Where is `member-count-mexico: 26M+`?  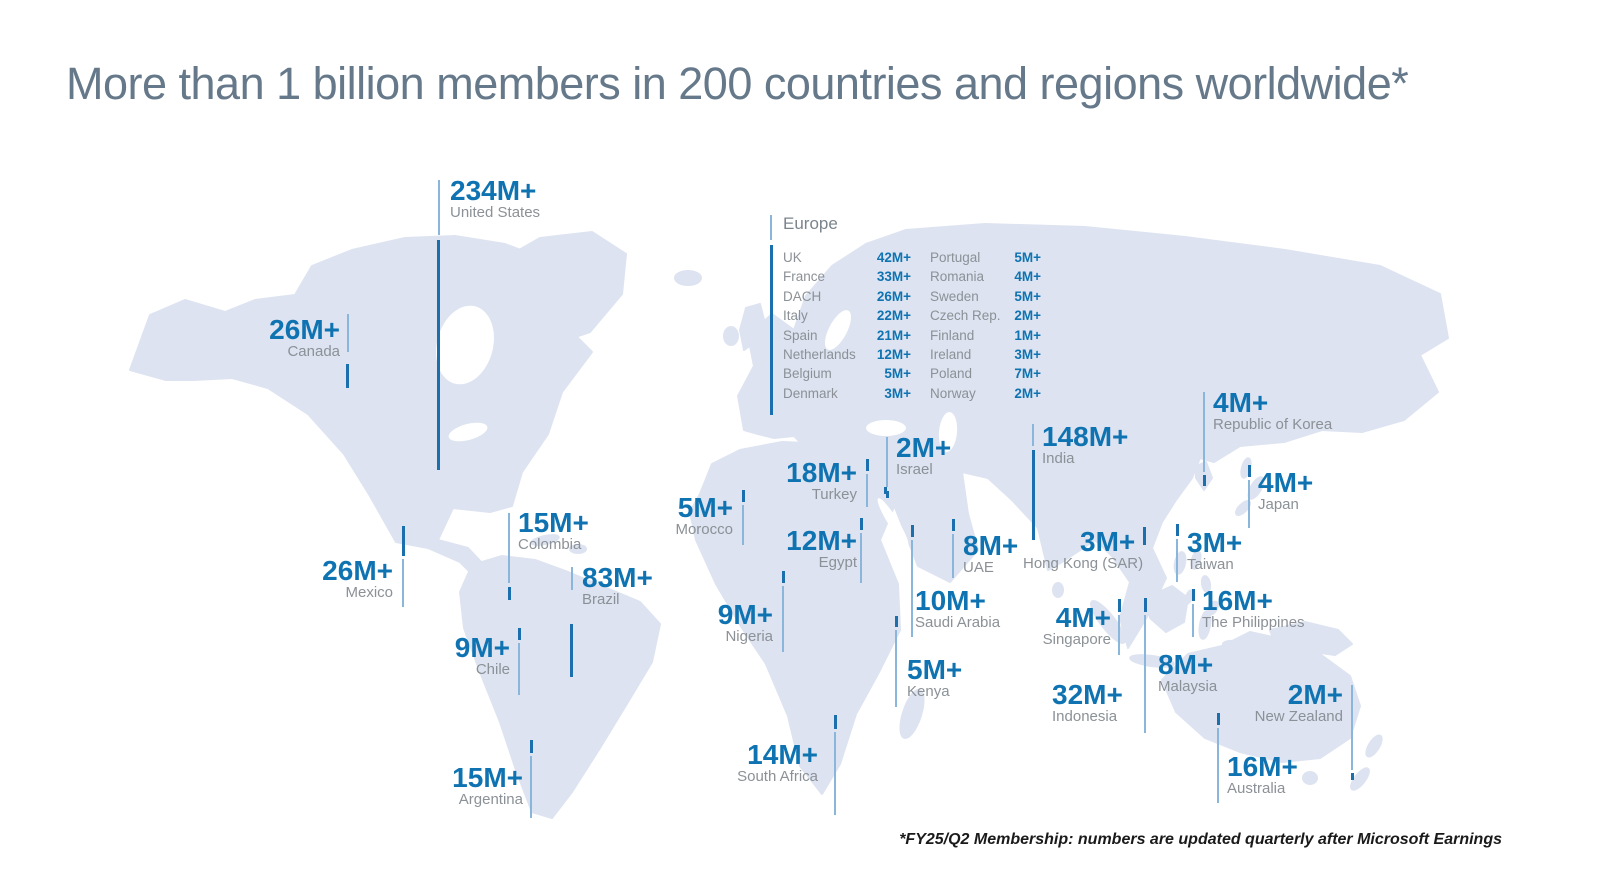 member-count-mexico: 26M+ is located at coordinates (357, 570).